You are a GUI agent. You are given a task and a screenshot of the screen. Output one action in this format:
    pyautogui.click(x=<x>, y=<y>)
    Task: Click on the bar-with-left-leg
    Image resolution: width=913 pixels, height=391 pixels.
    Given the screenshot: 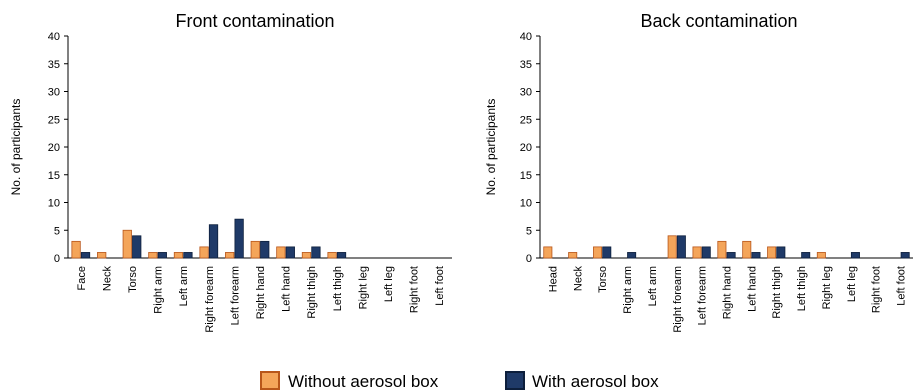 What is the action you would take?
    pyautogui.click(x=855, y=255)
    